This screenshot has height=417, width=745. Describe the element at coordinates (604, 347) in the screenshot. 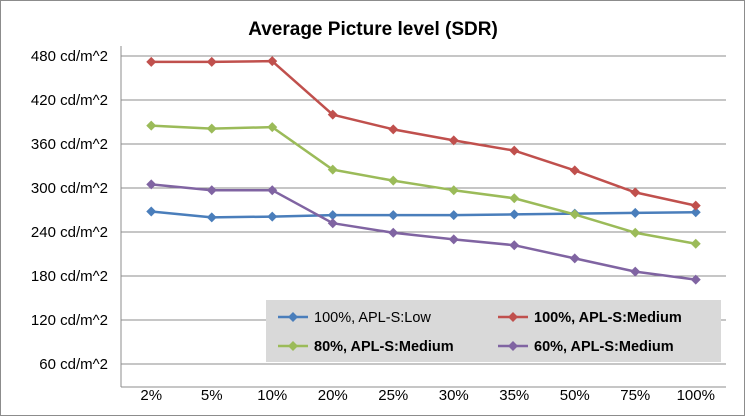

I see `legend-label: 60%, APL-S:Medium` at that location.